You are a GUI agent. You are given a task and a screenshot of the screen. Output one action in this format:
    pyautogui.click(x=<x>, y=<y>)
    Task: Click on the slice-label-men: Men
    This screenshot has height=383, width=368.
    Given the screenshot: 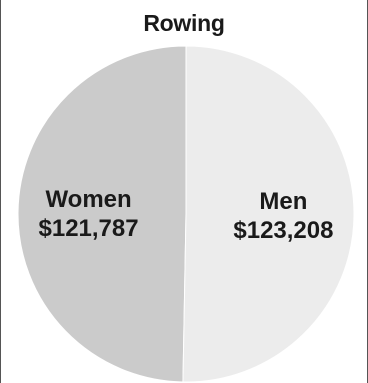 What is the action you would take?
    pyautogui.click(x=283, y=201)
    